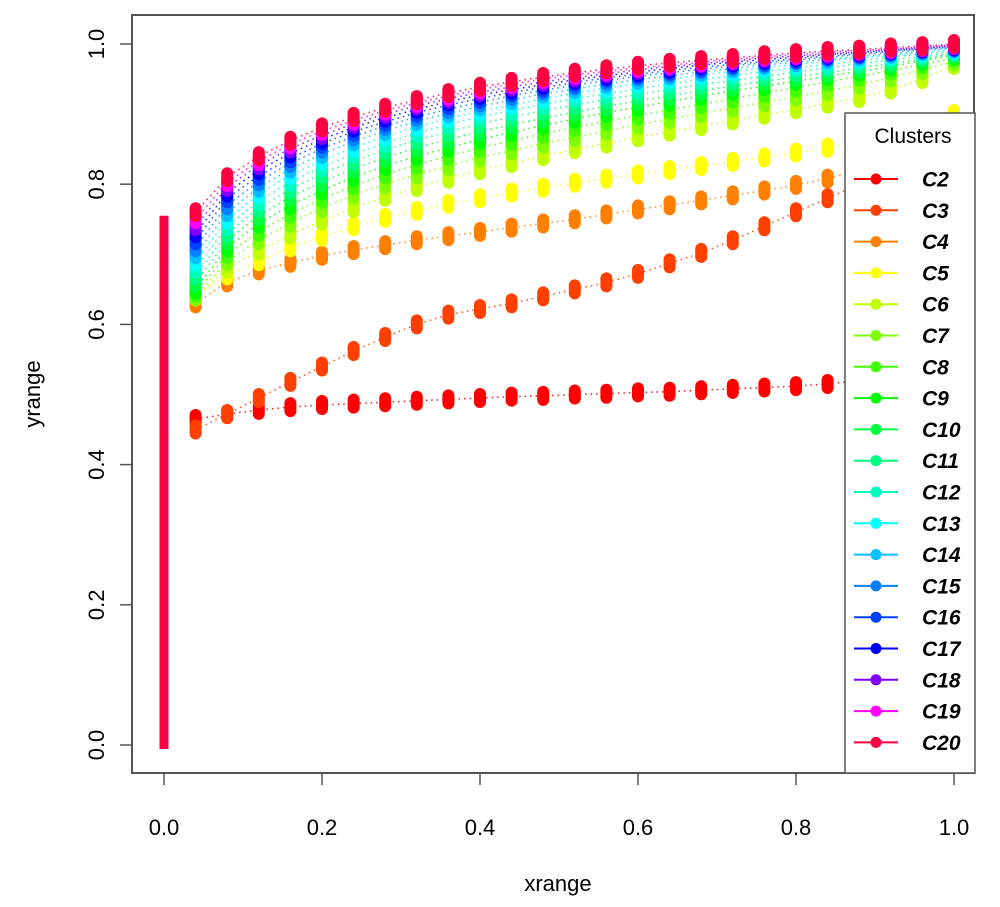  Describe the element at coordinates (901, 273) in the screenshot. I see `legend-entry-C5: C5` at that location.